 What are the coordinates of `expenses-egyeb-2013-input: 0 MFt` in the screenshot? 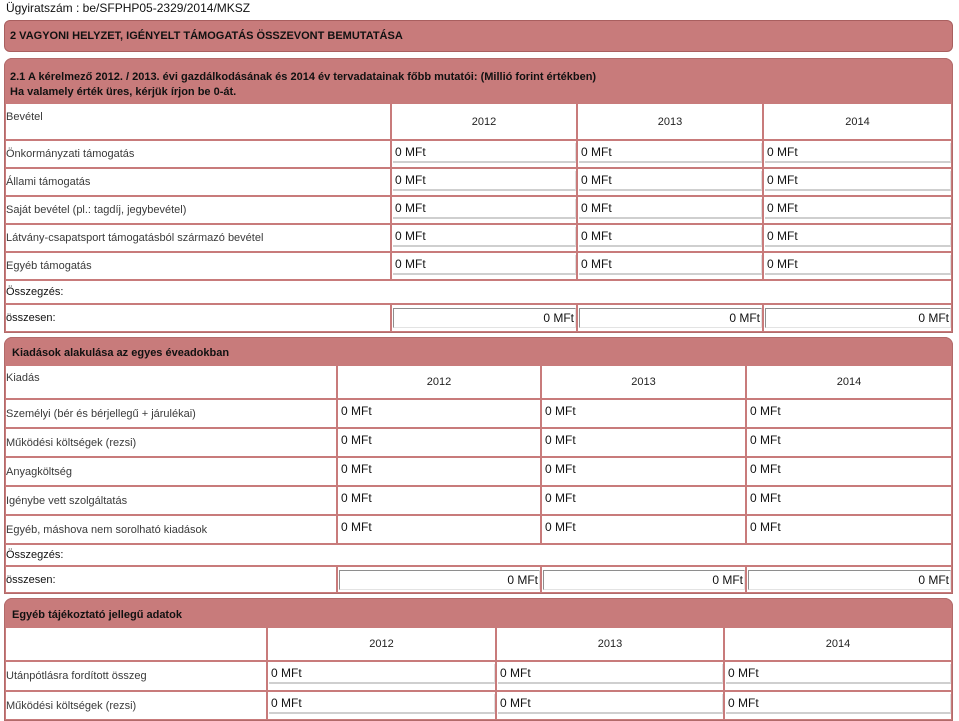 It's located at (560, 527).